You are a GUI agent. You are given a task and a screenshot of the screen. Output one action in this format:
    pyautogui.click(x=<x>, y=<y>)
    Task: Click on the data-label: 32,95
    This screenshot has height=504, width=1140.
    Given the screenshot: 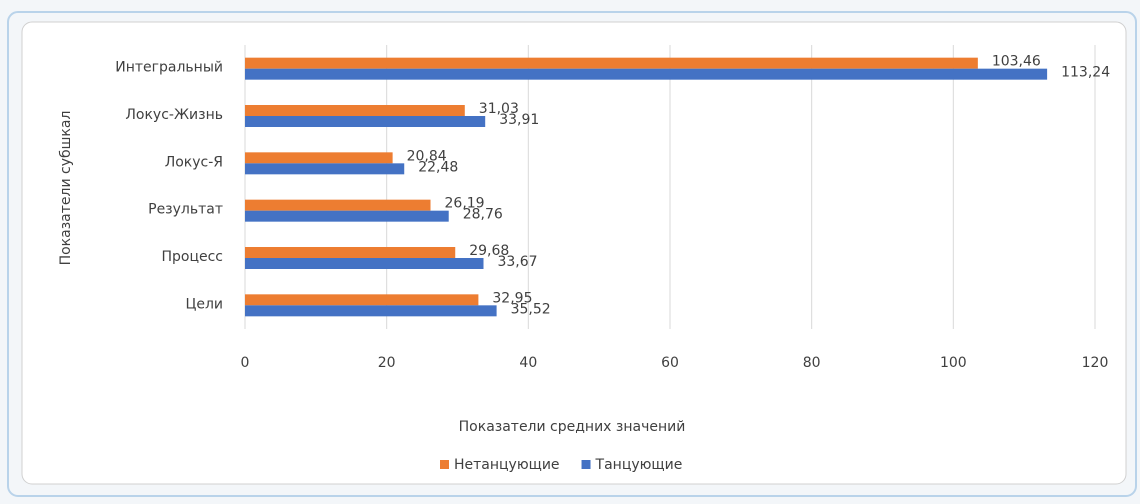 What is the action you would take?
    pyautogui.click(x=512, y=298)
    